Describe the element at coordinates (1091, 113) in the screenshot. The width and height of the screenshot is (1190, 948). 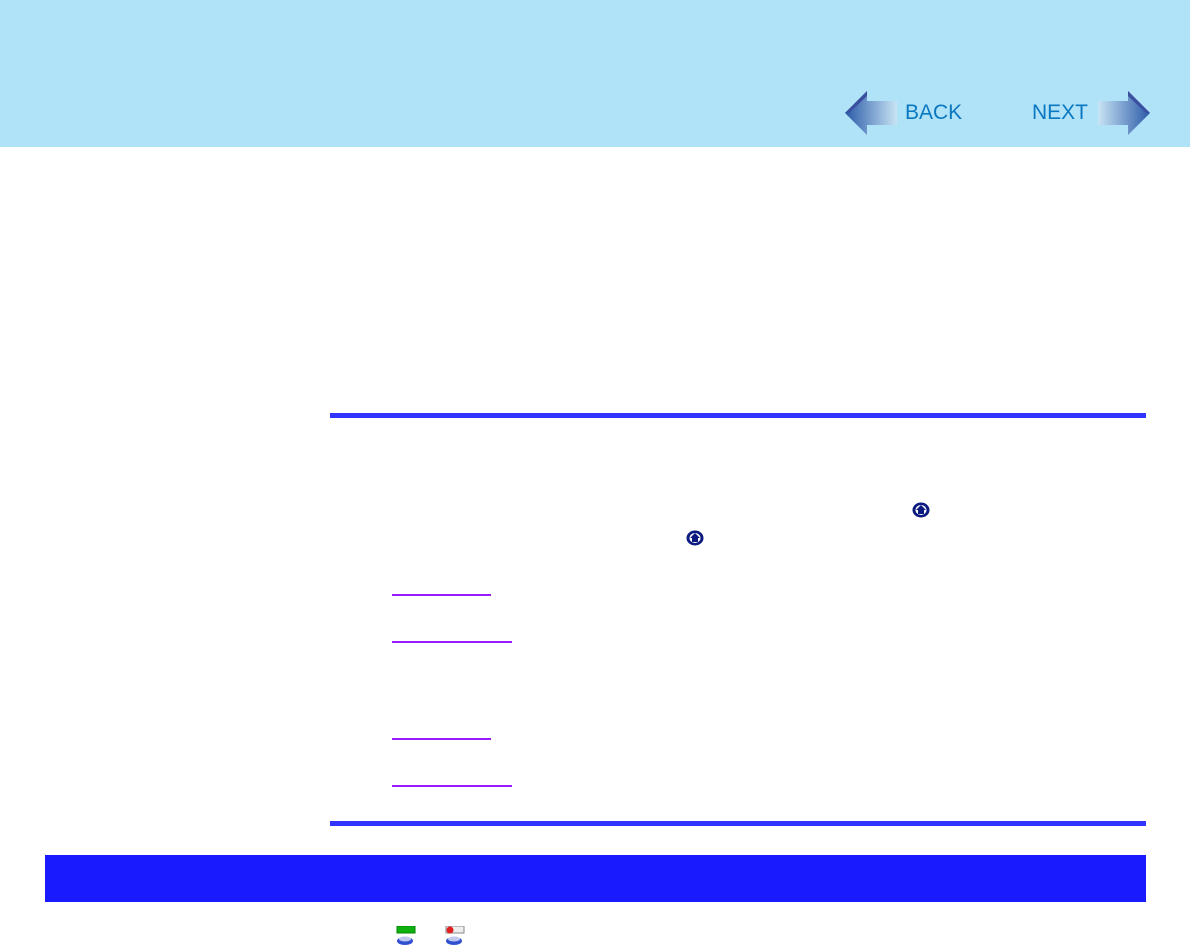
I see `next-button: NEXT` at that location.